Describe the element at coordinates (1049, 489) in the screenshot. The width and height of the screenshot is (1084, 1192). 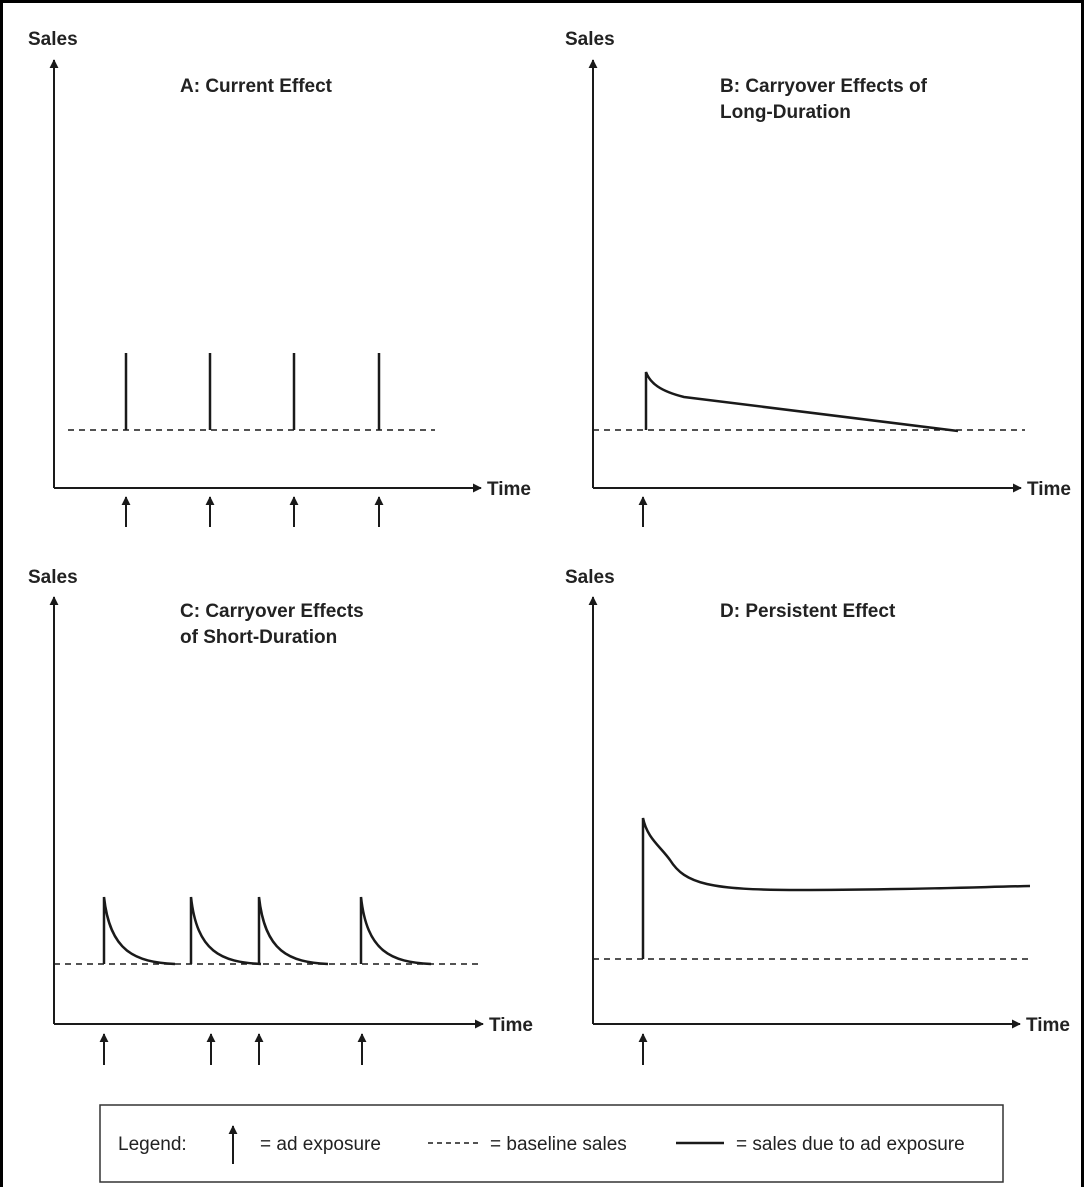
I see `panel-b-x-axis-label: Time` at that location.